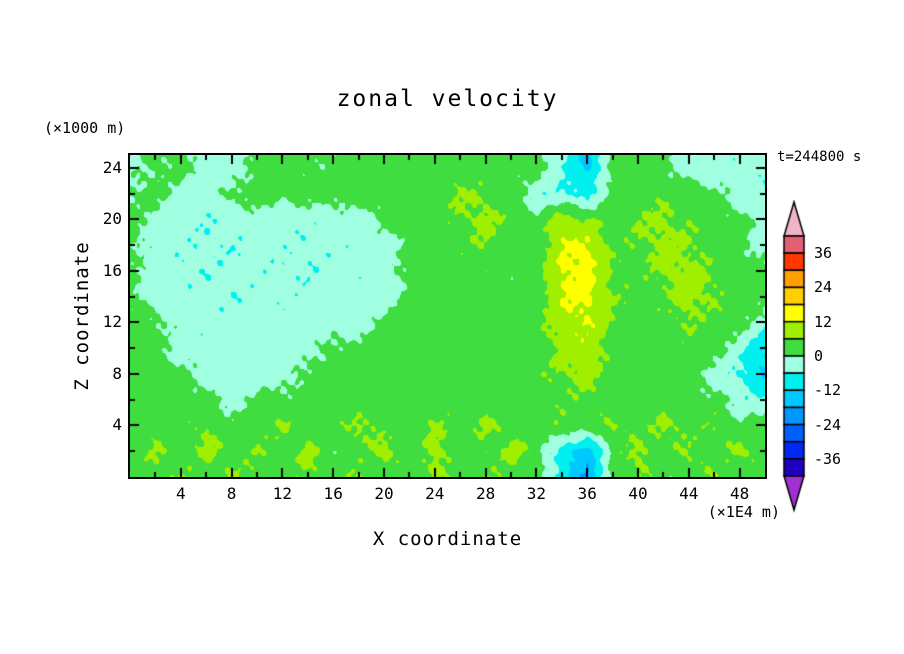  Describe the element at coordinates (743, 512) in the screenshot. I see `x-axis-unit: (×1E4 m)` at that location.